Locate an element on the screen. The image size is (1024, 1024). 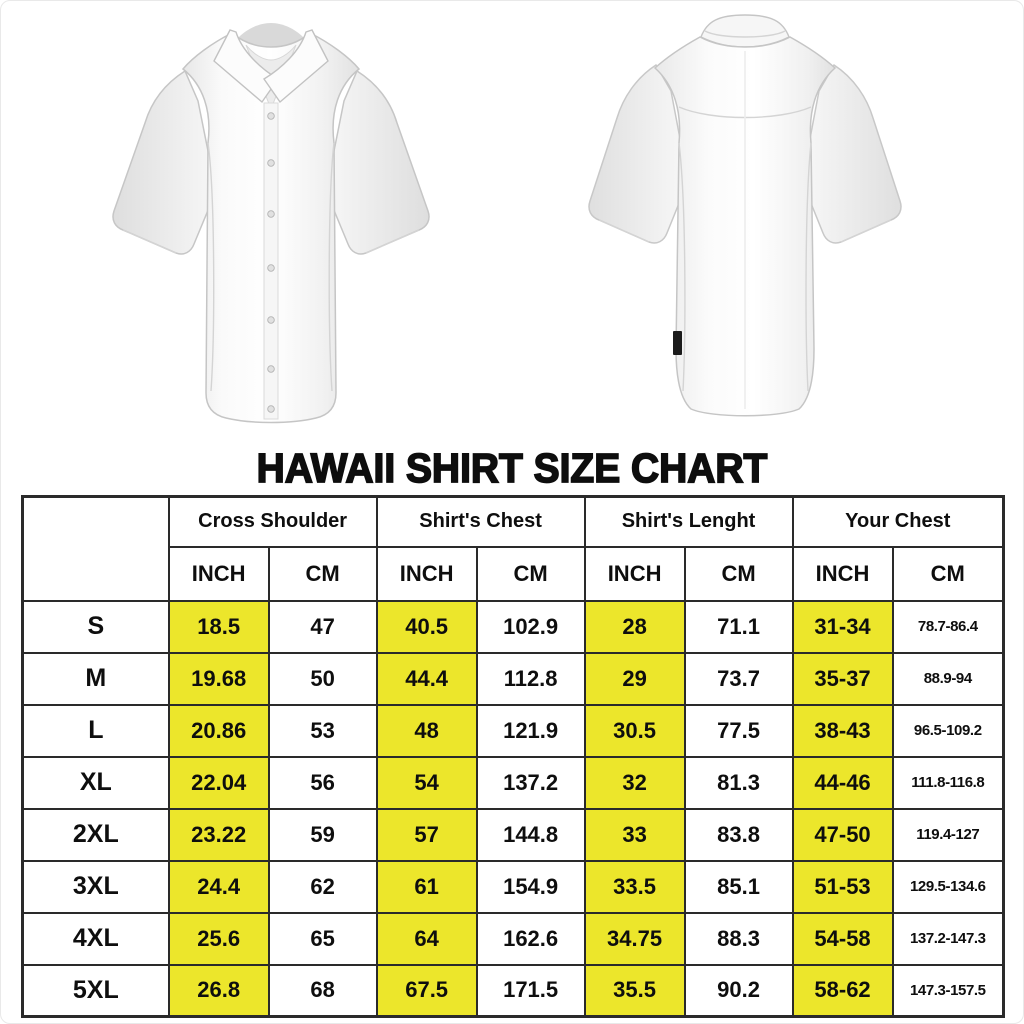
size-column-header is located at coordinates (95, 548).